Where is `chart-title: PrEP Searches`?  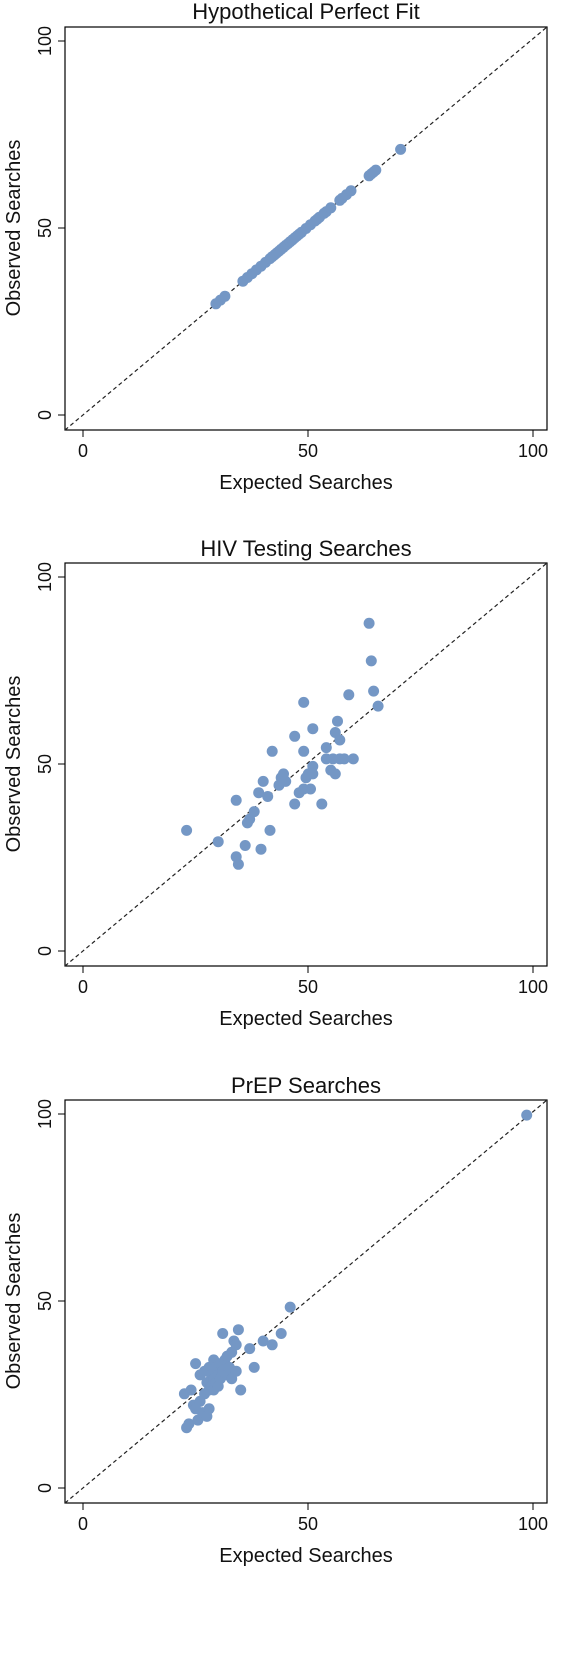
chart-title: PrEP Searches is located at coordinates (306, 1085).